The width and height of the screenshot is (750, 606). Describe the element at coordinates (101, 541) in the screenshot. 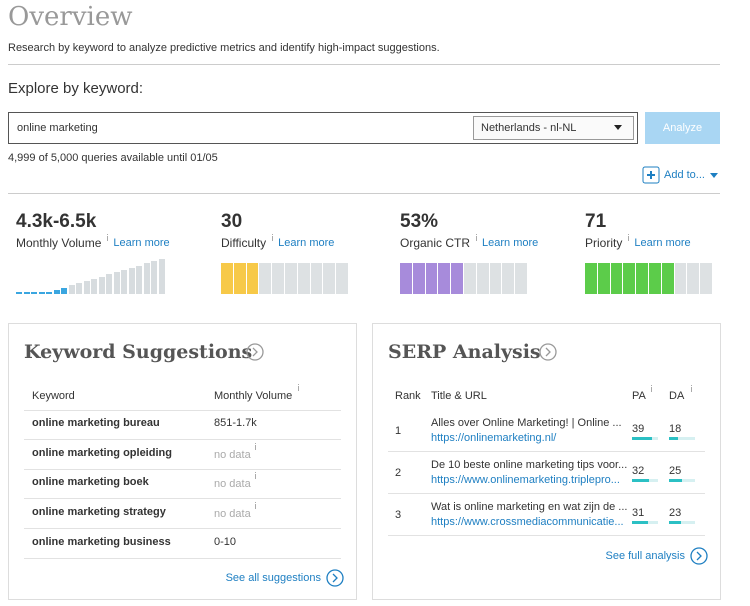

I see `keyword: online marketing business` at that location.